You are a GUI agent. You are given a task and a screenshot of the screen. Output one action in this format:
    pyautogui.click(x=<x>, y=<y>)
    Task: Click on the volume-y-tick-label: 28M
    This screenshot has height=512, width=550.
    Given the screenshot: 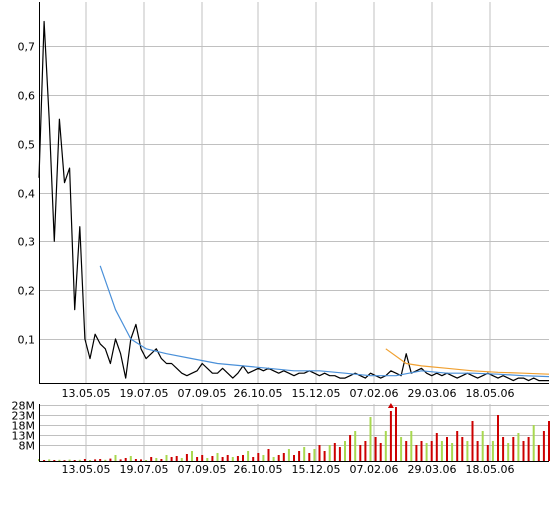 What is the action you would take?
    pyautogui.click(x=24, y=406)
    